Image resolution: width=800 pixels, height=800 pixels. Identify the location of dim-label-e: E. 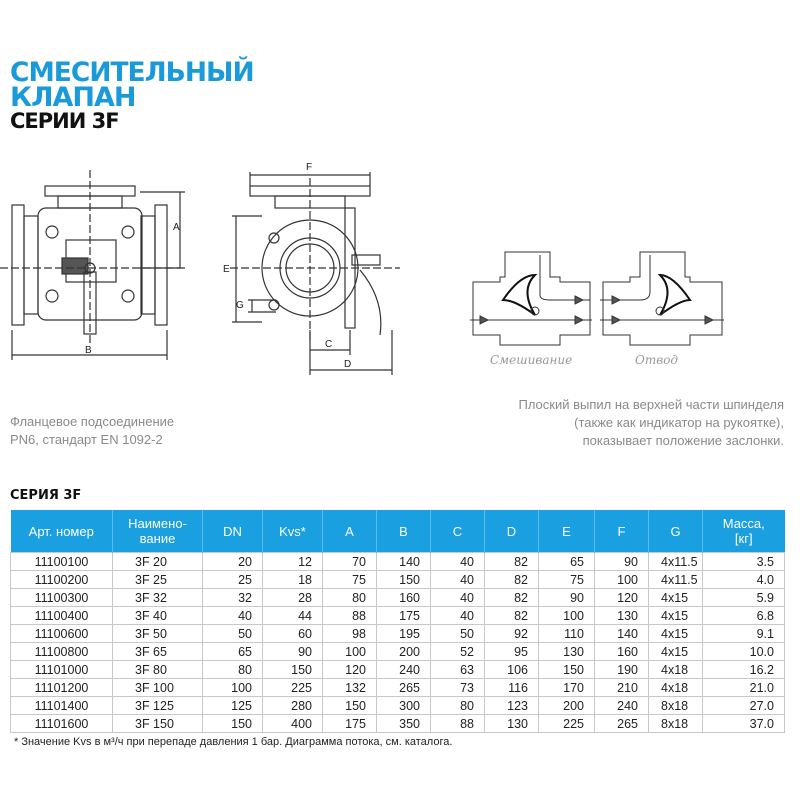
(226, 269).